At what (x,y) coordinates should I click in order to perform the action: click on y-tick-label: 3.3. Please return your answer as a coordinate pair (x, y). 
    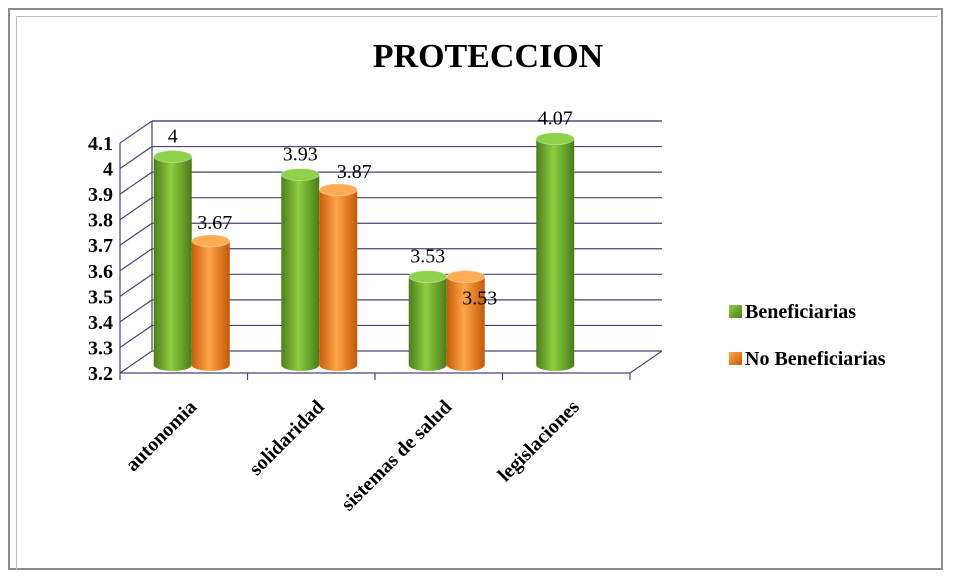
    Looking at the image, I should click on (100, 348).